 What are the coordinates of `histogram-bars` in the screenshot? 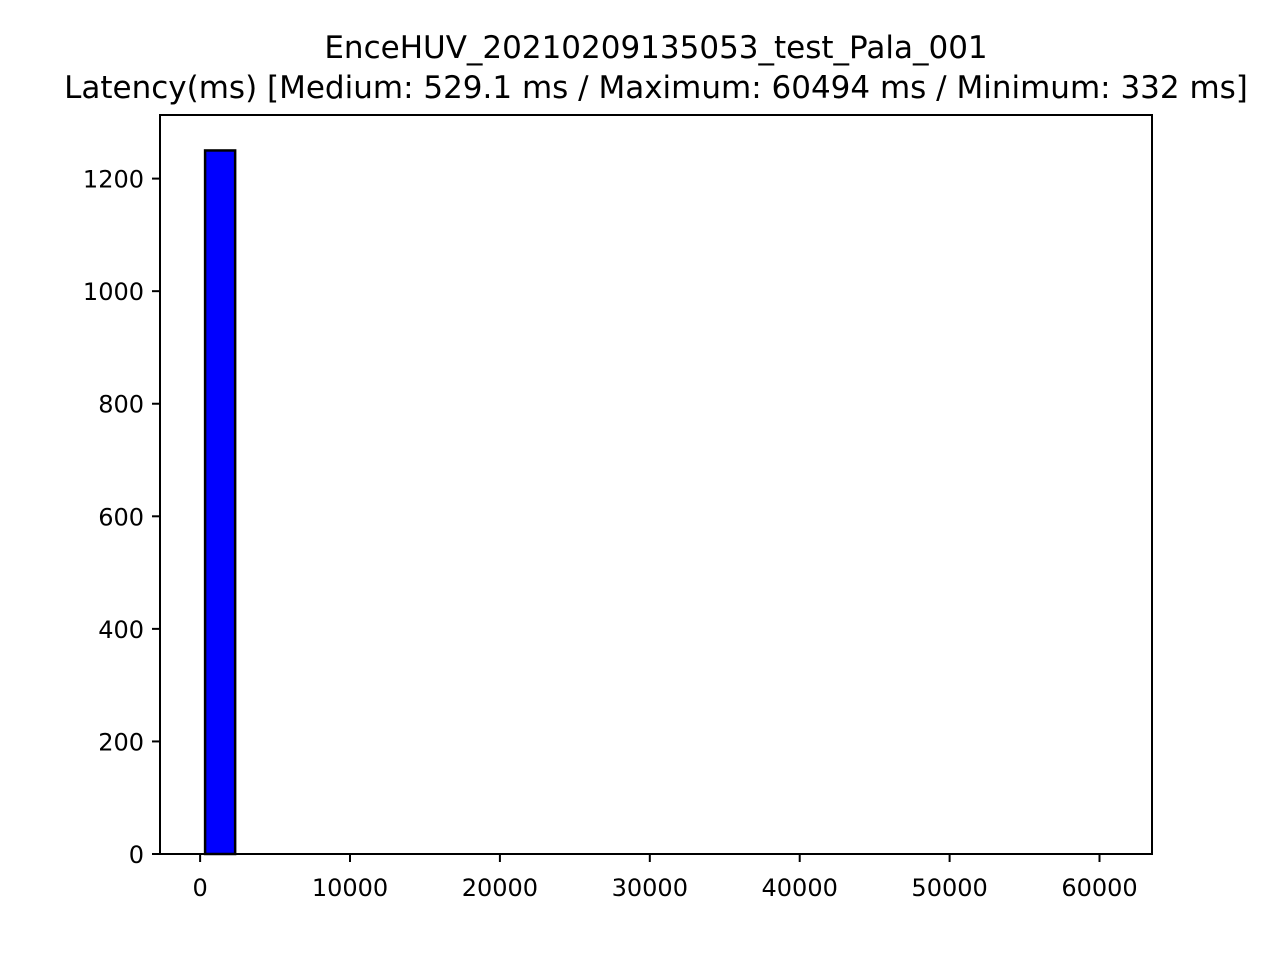 It's located at (220, 502).